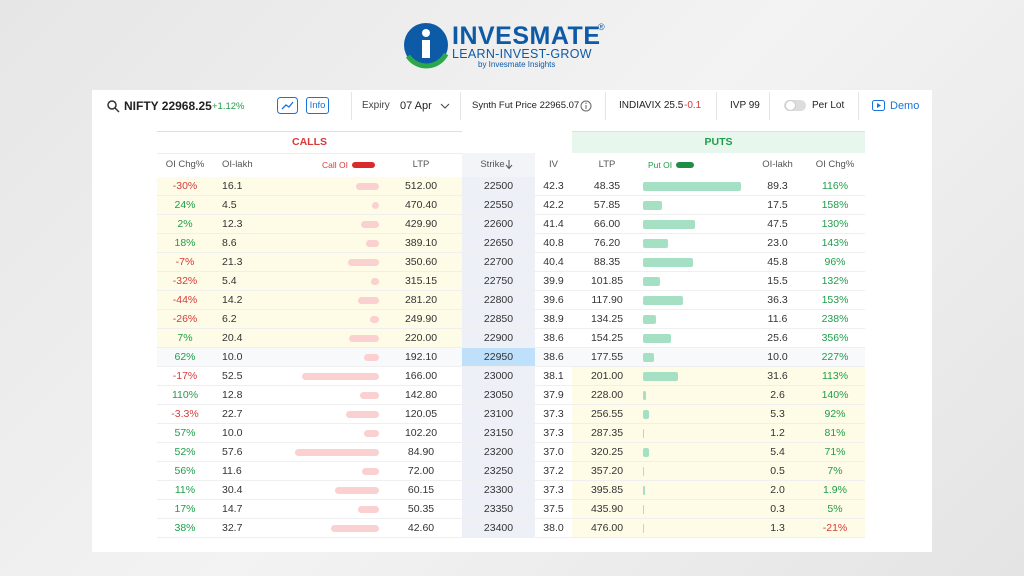 Image resolution: width=1024 pixels, height=576 pixels. I want to click on call-oi-chg: -3.3%, so click(185, 414).